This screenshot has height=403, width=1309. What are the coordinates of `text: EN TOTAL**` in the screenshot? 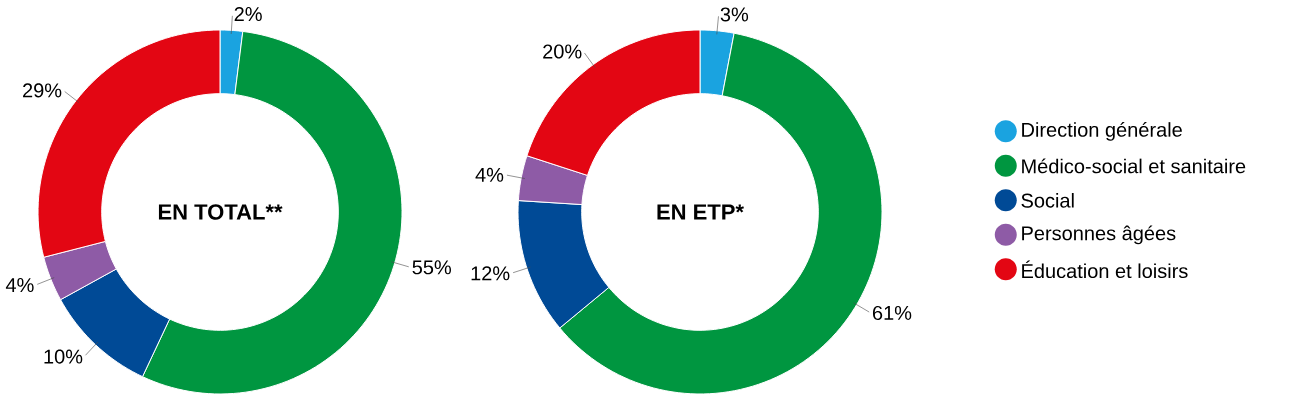 It's located at (220, 212).